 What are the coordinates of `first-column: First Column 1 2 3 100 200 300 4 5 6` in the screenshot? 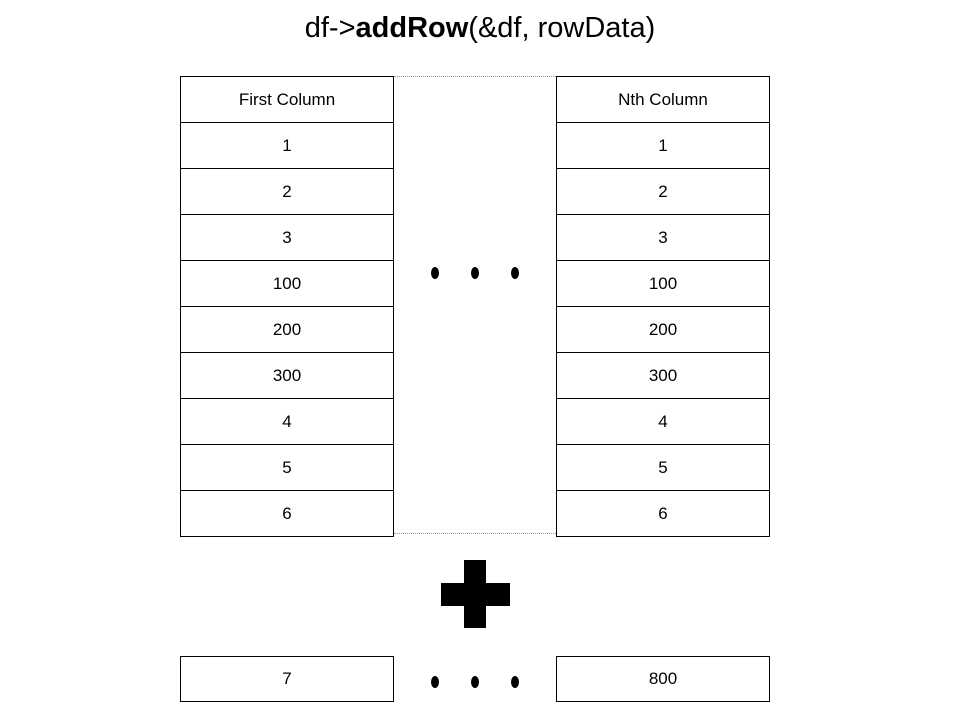 It's located at (287, 306).